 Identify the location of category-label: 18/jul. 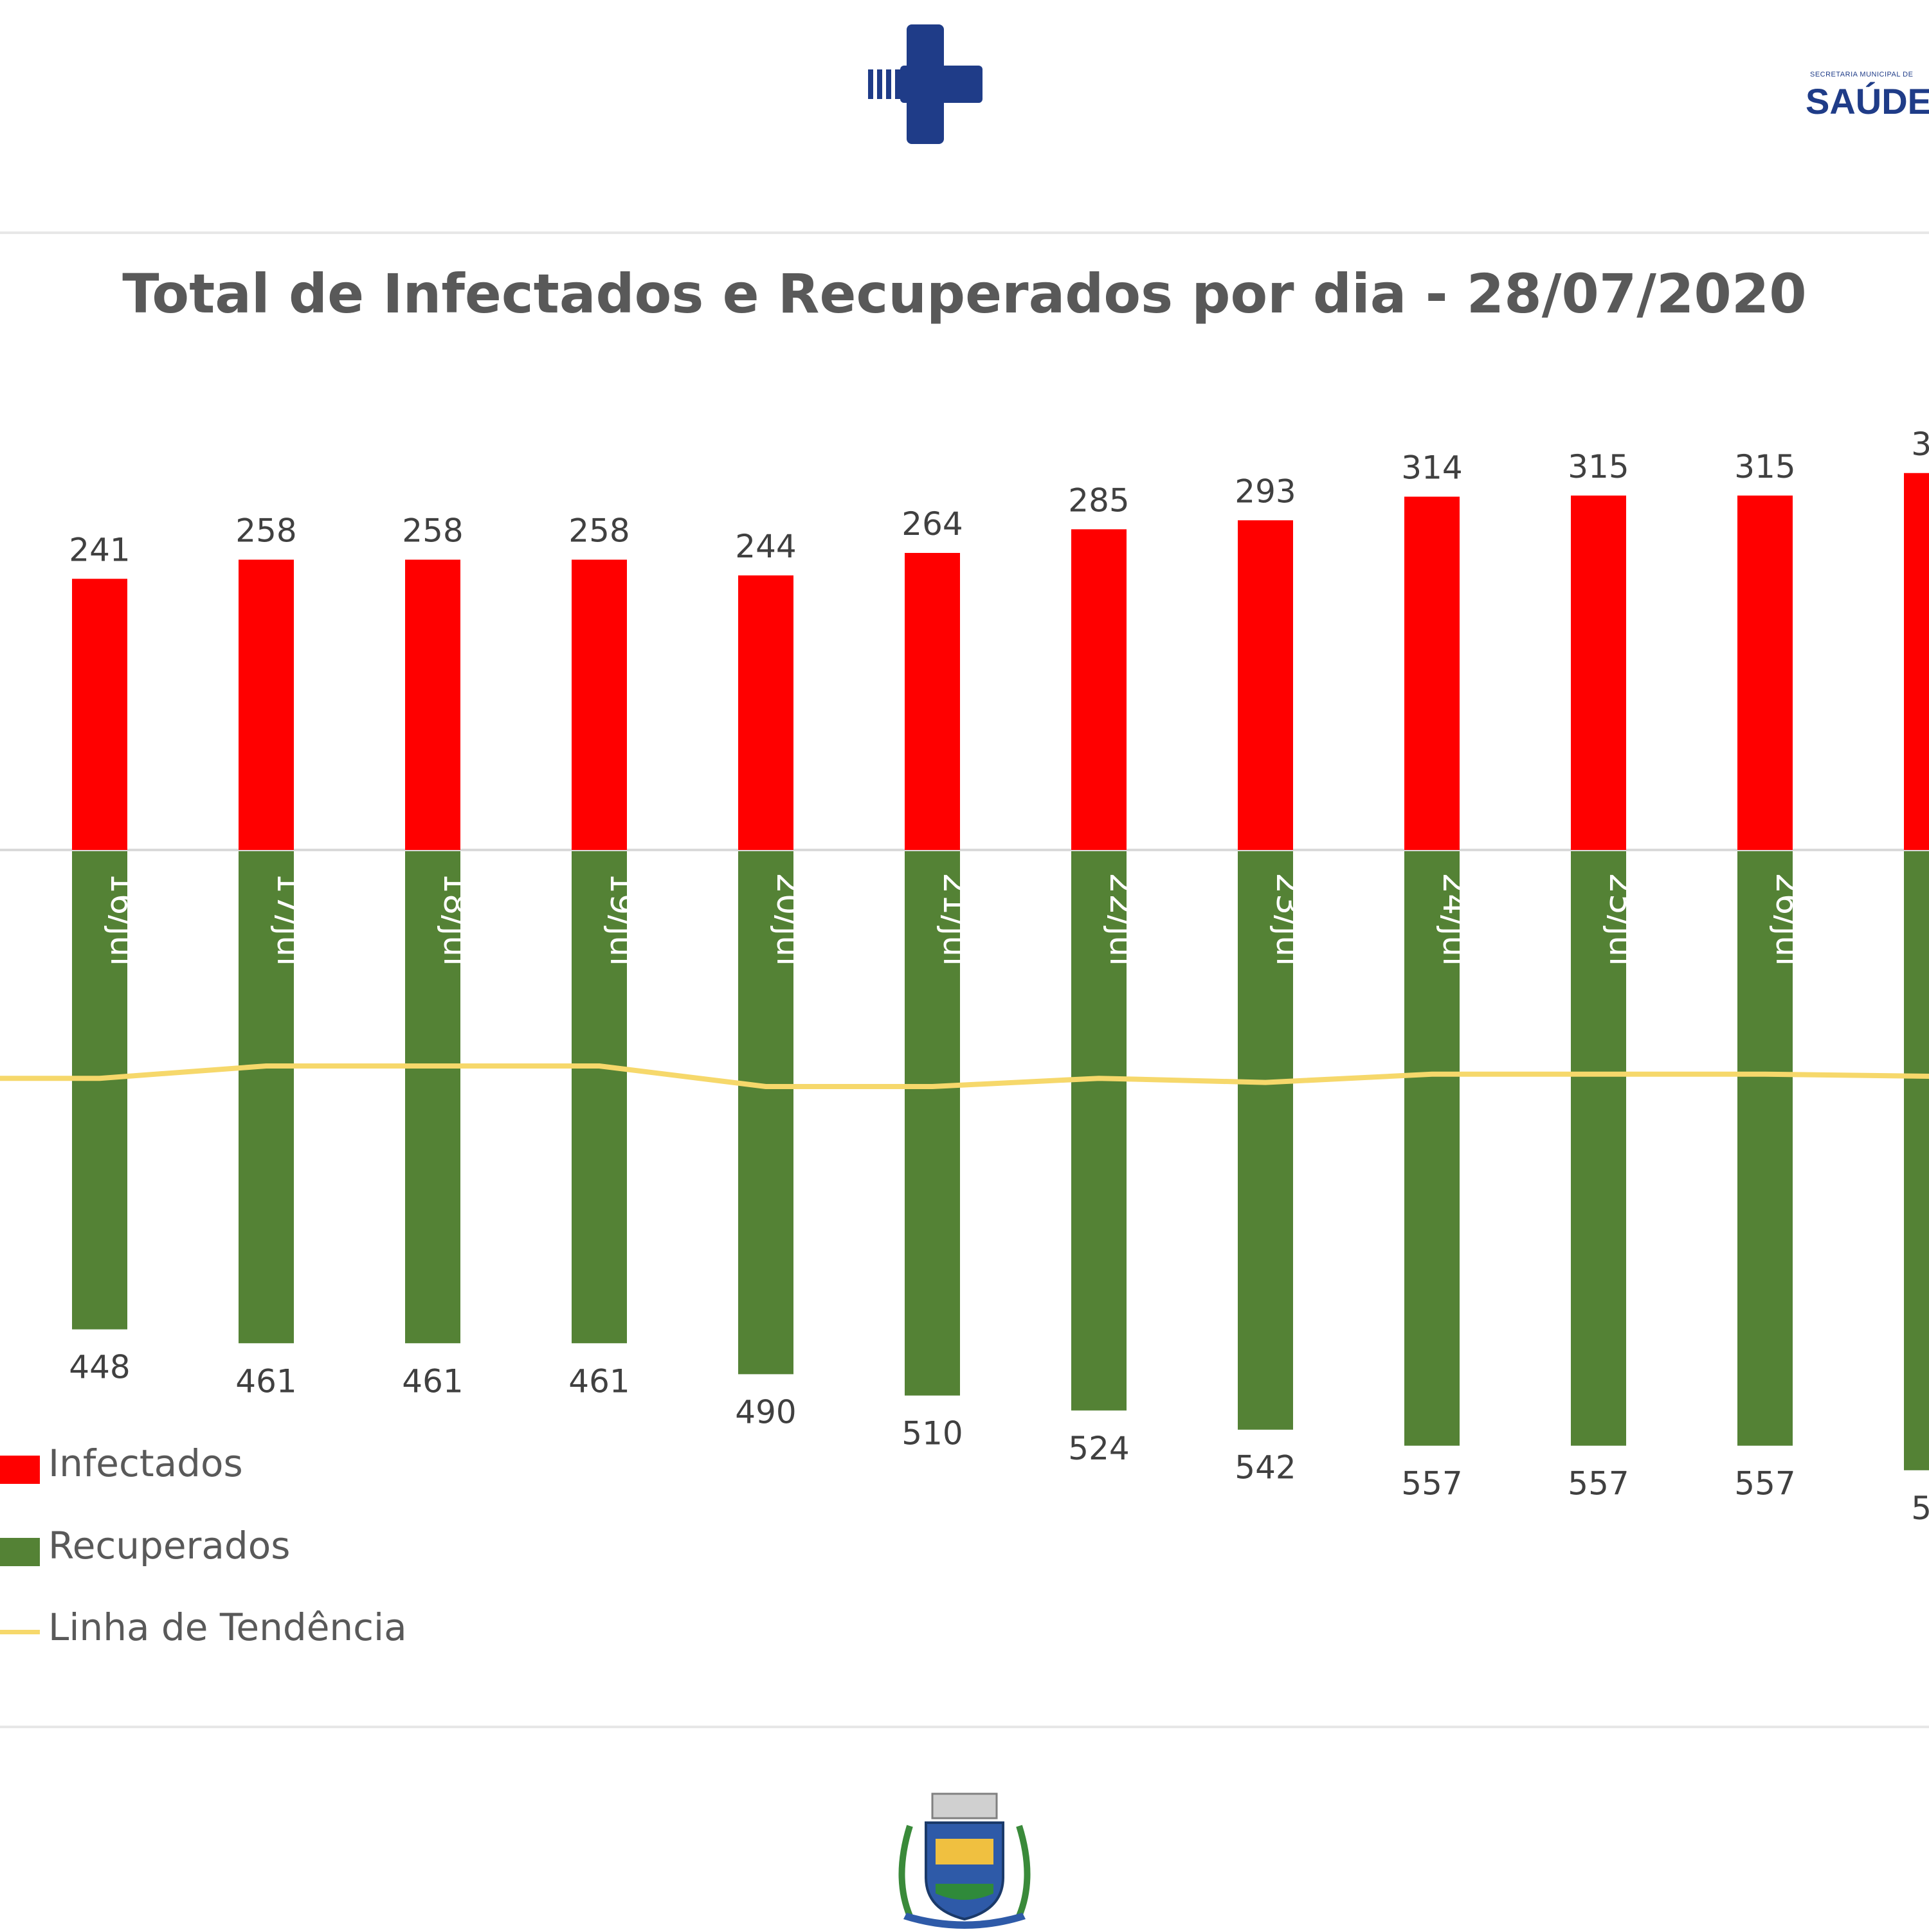
(455, 919).